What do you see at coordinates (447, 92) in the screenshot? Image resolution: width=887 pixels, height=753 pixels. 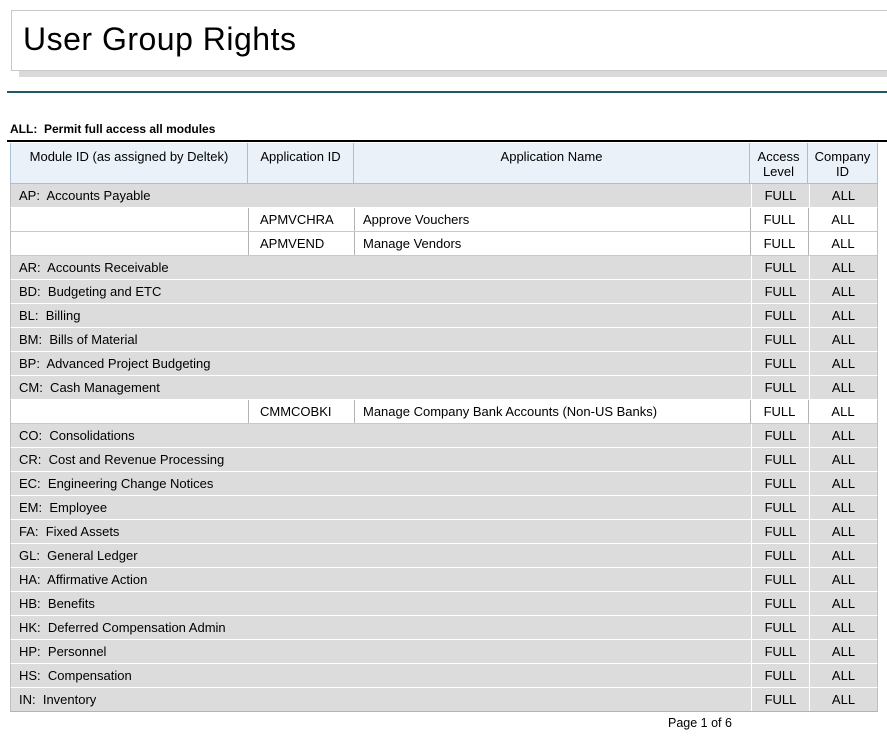 I see `header-divider-line` at bounding box center [447, 92].